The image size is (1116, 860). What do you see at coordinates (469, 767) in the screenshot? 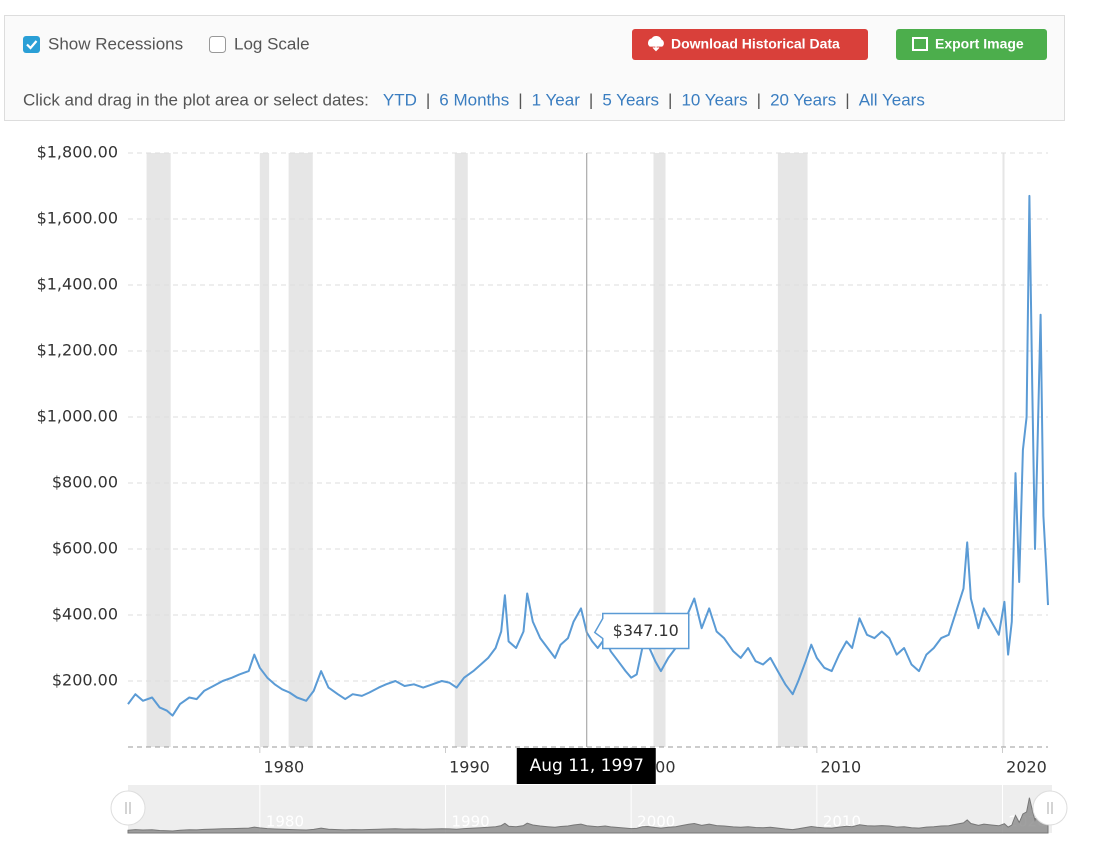
I see `x-tick-label: 1990` at bounding box center [469, 767].